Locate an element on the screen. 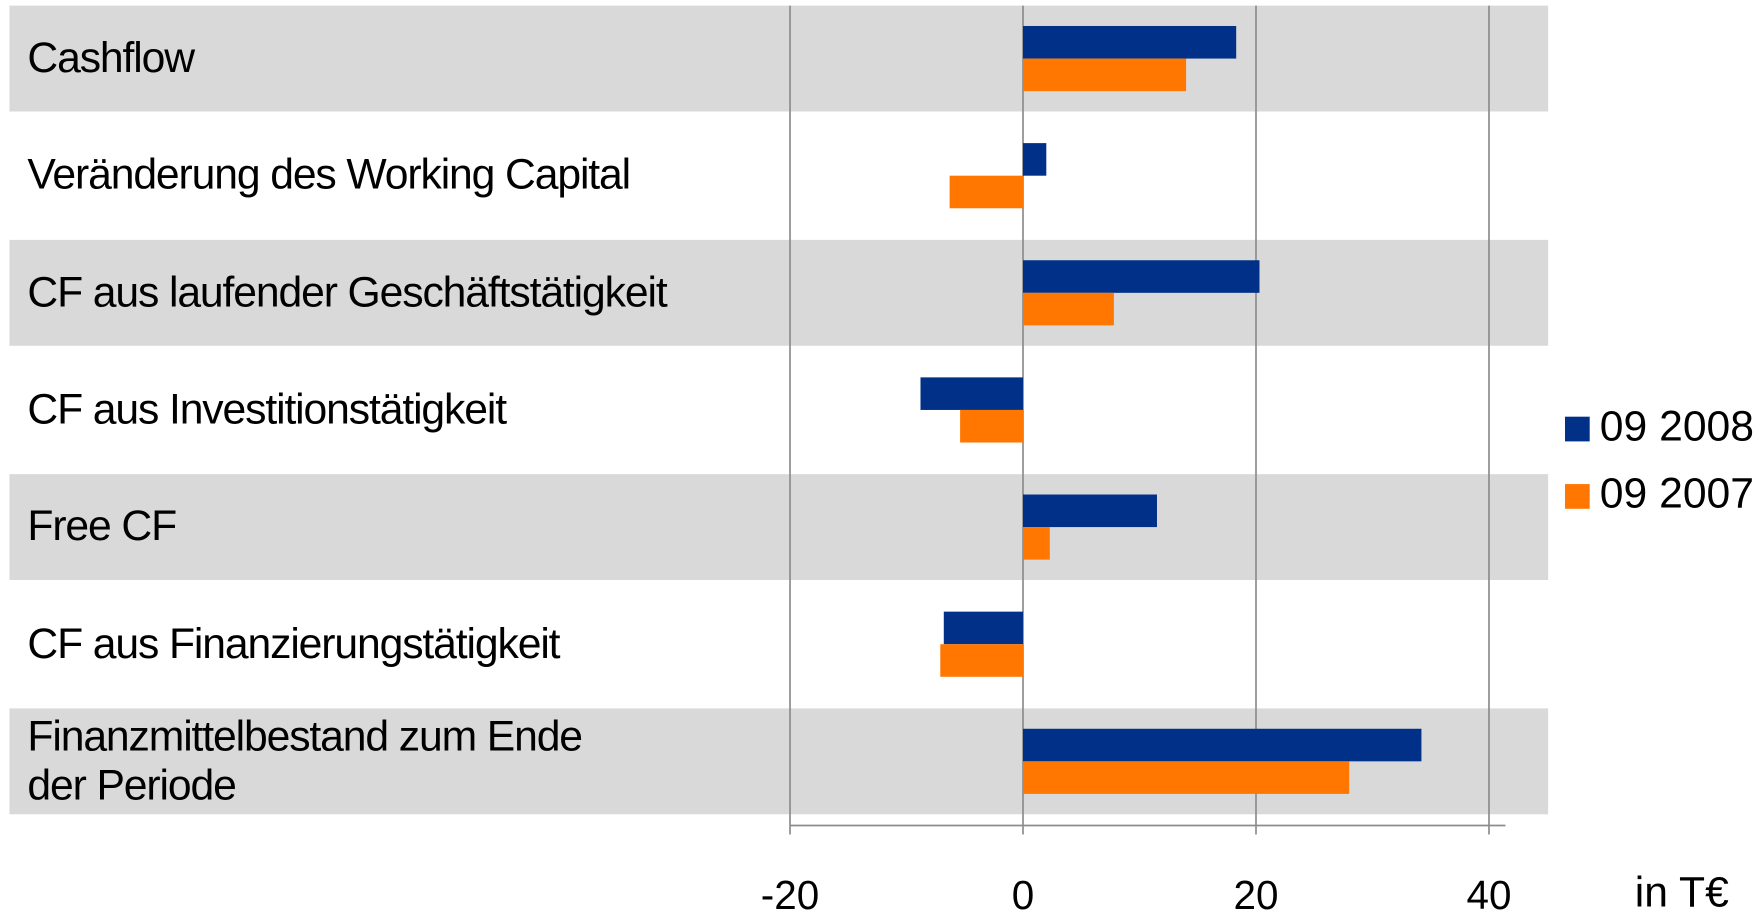 This screenshot has width=1753, height=912. category-label-box: Veränderung des Working Capital is located at coordinates (329, 176).